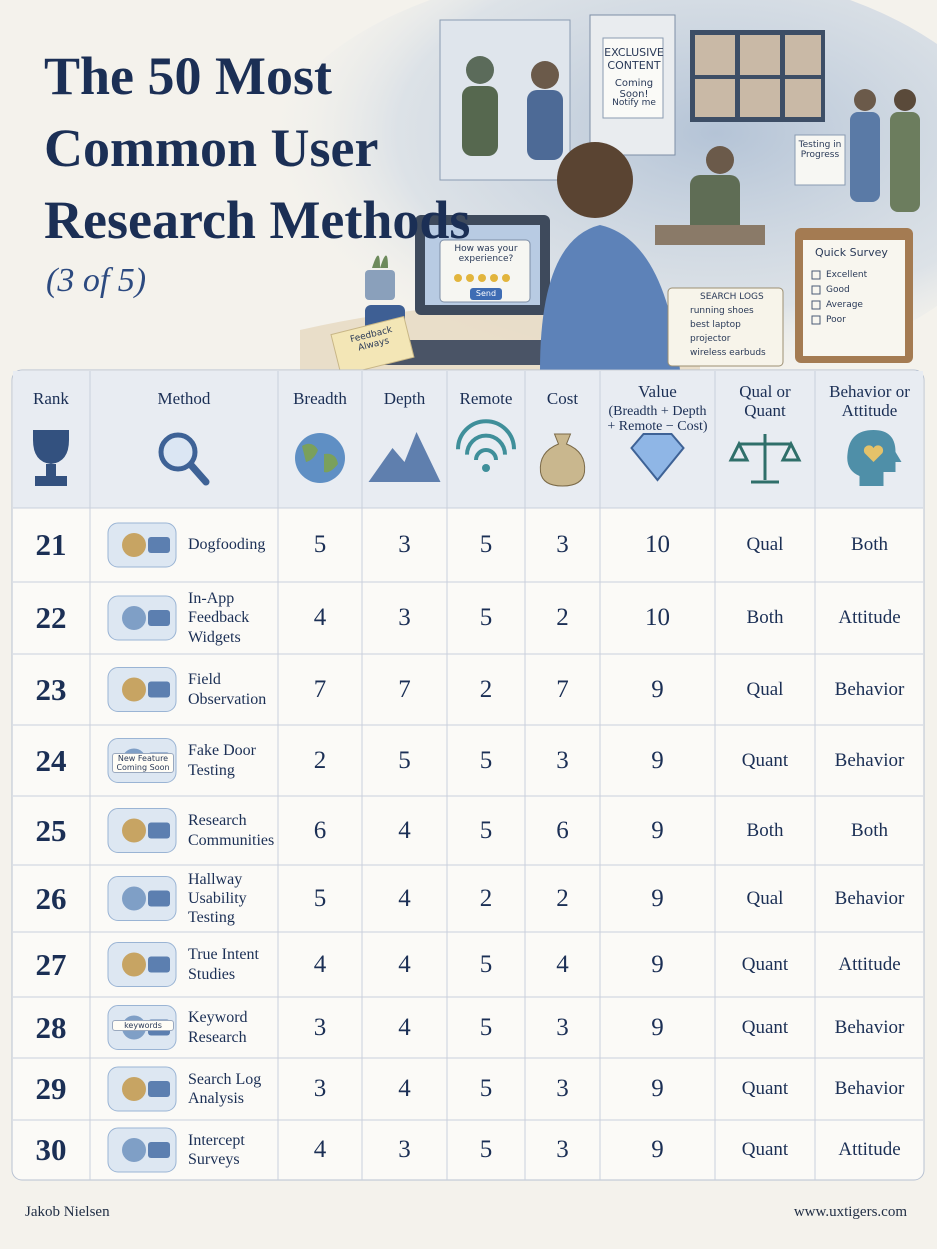 Image resolution: width=937 pixels, height=1249 pixels. Describe the element at coordinates (765, 401) in the screenshot. I see `column-header: Qual or Quant` at that location.